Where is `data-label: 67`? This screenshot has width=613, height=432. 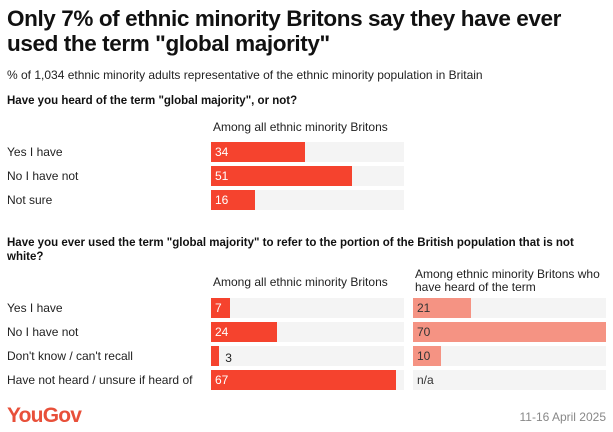
data-label: 67 is located at coordinates (222, 380).